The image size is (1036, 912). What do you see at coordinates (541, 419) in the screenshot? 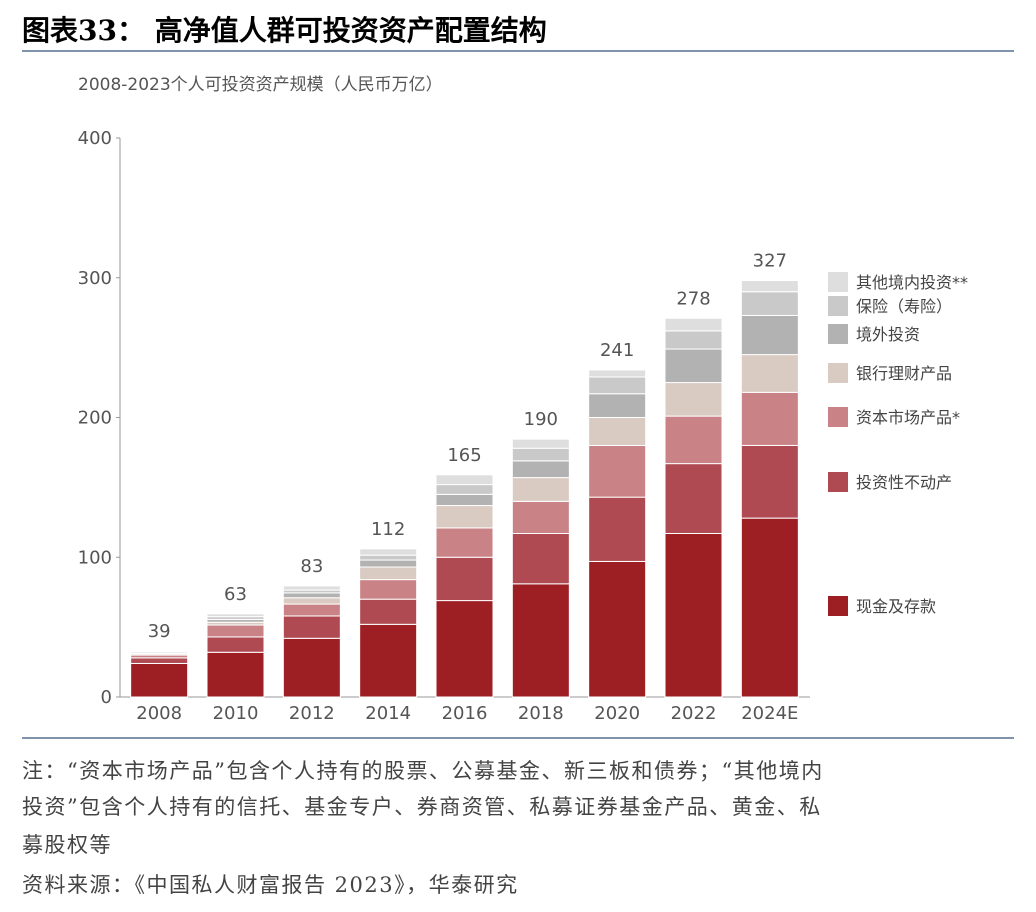
I see `total-label: 190` at bounding box center [541, 419].